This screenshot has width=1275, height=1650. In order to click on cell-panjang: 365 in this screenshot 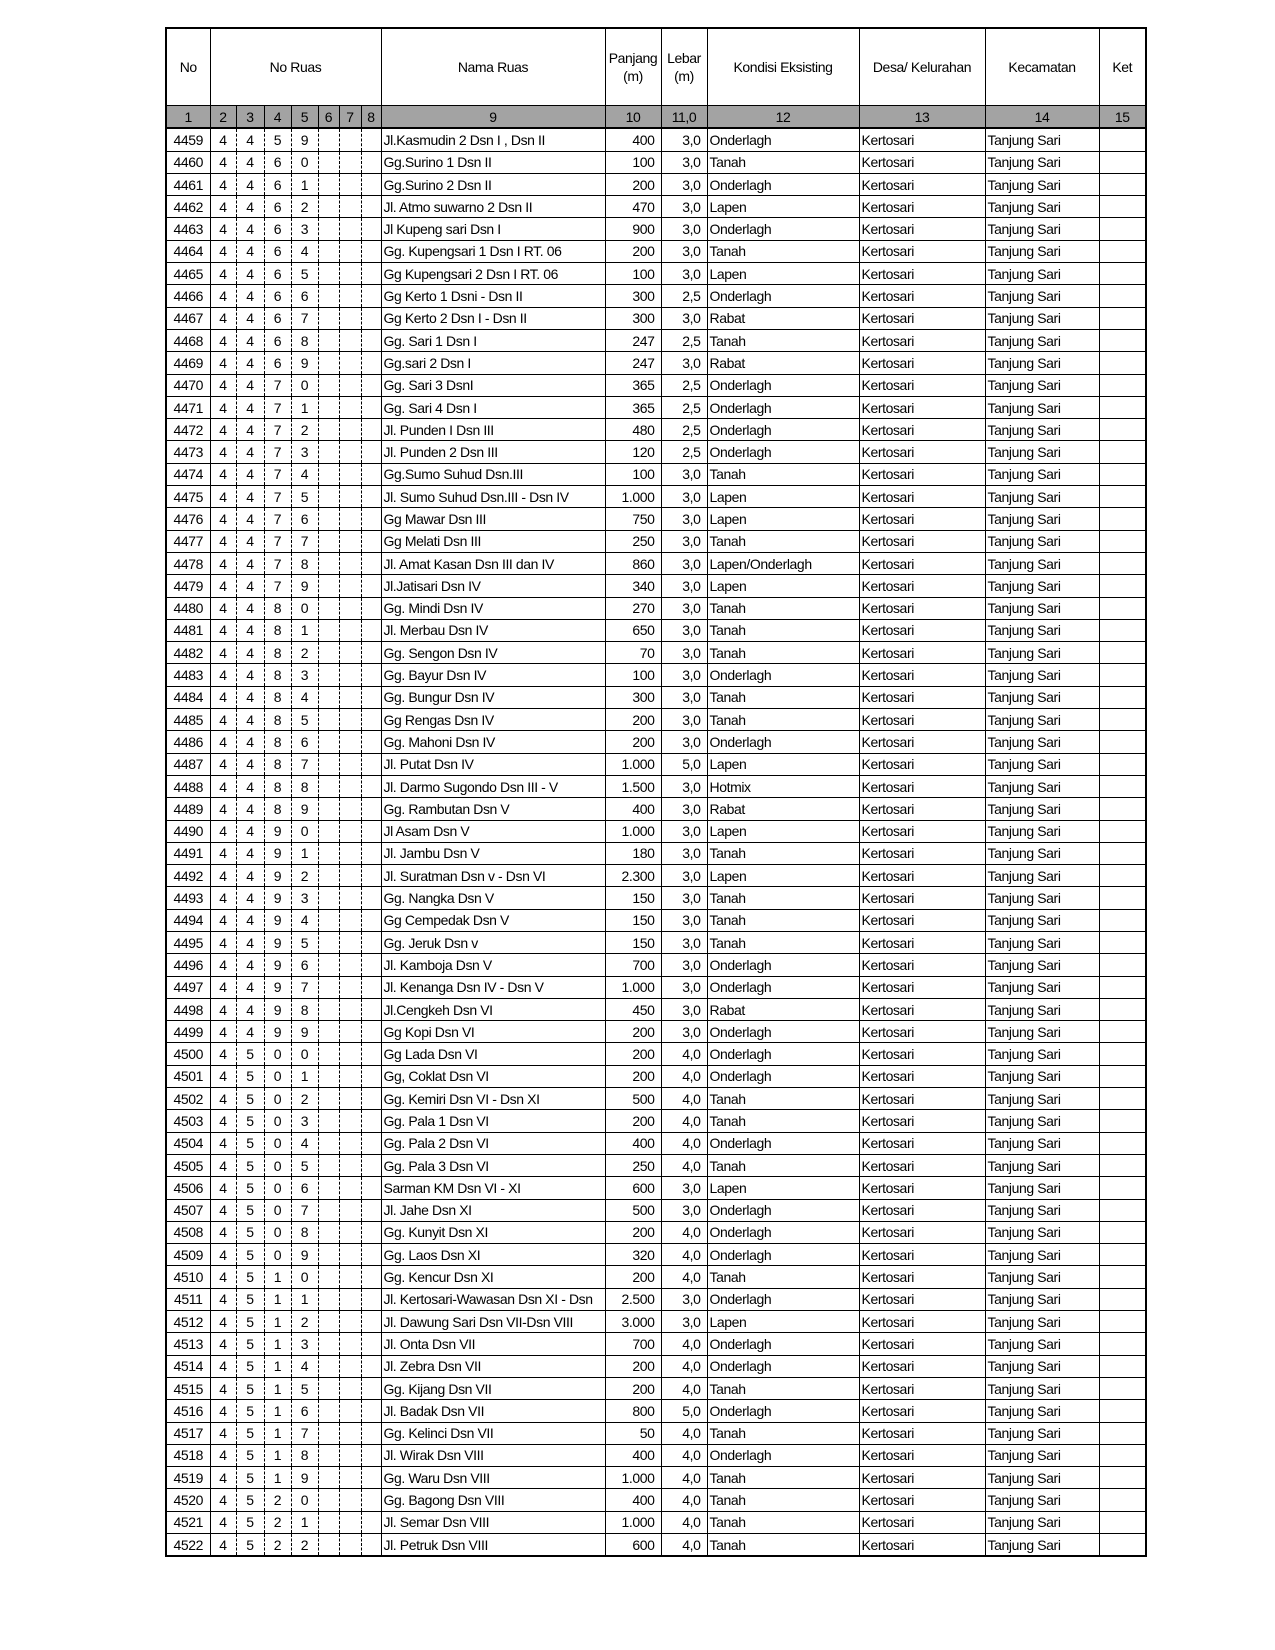, I will do `click(633, 407)`.